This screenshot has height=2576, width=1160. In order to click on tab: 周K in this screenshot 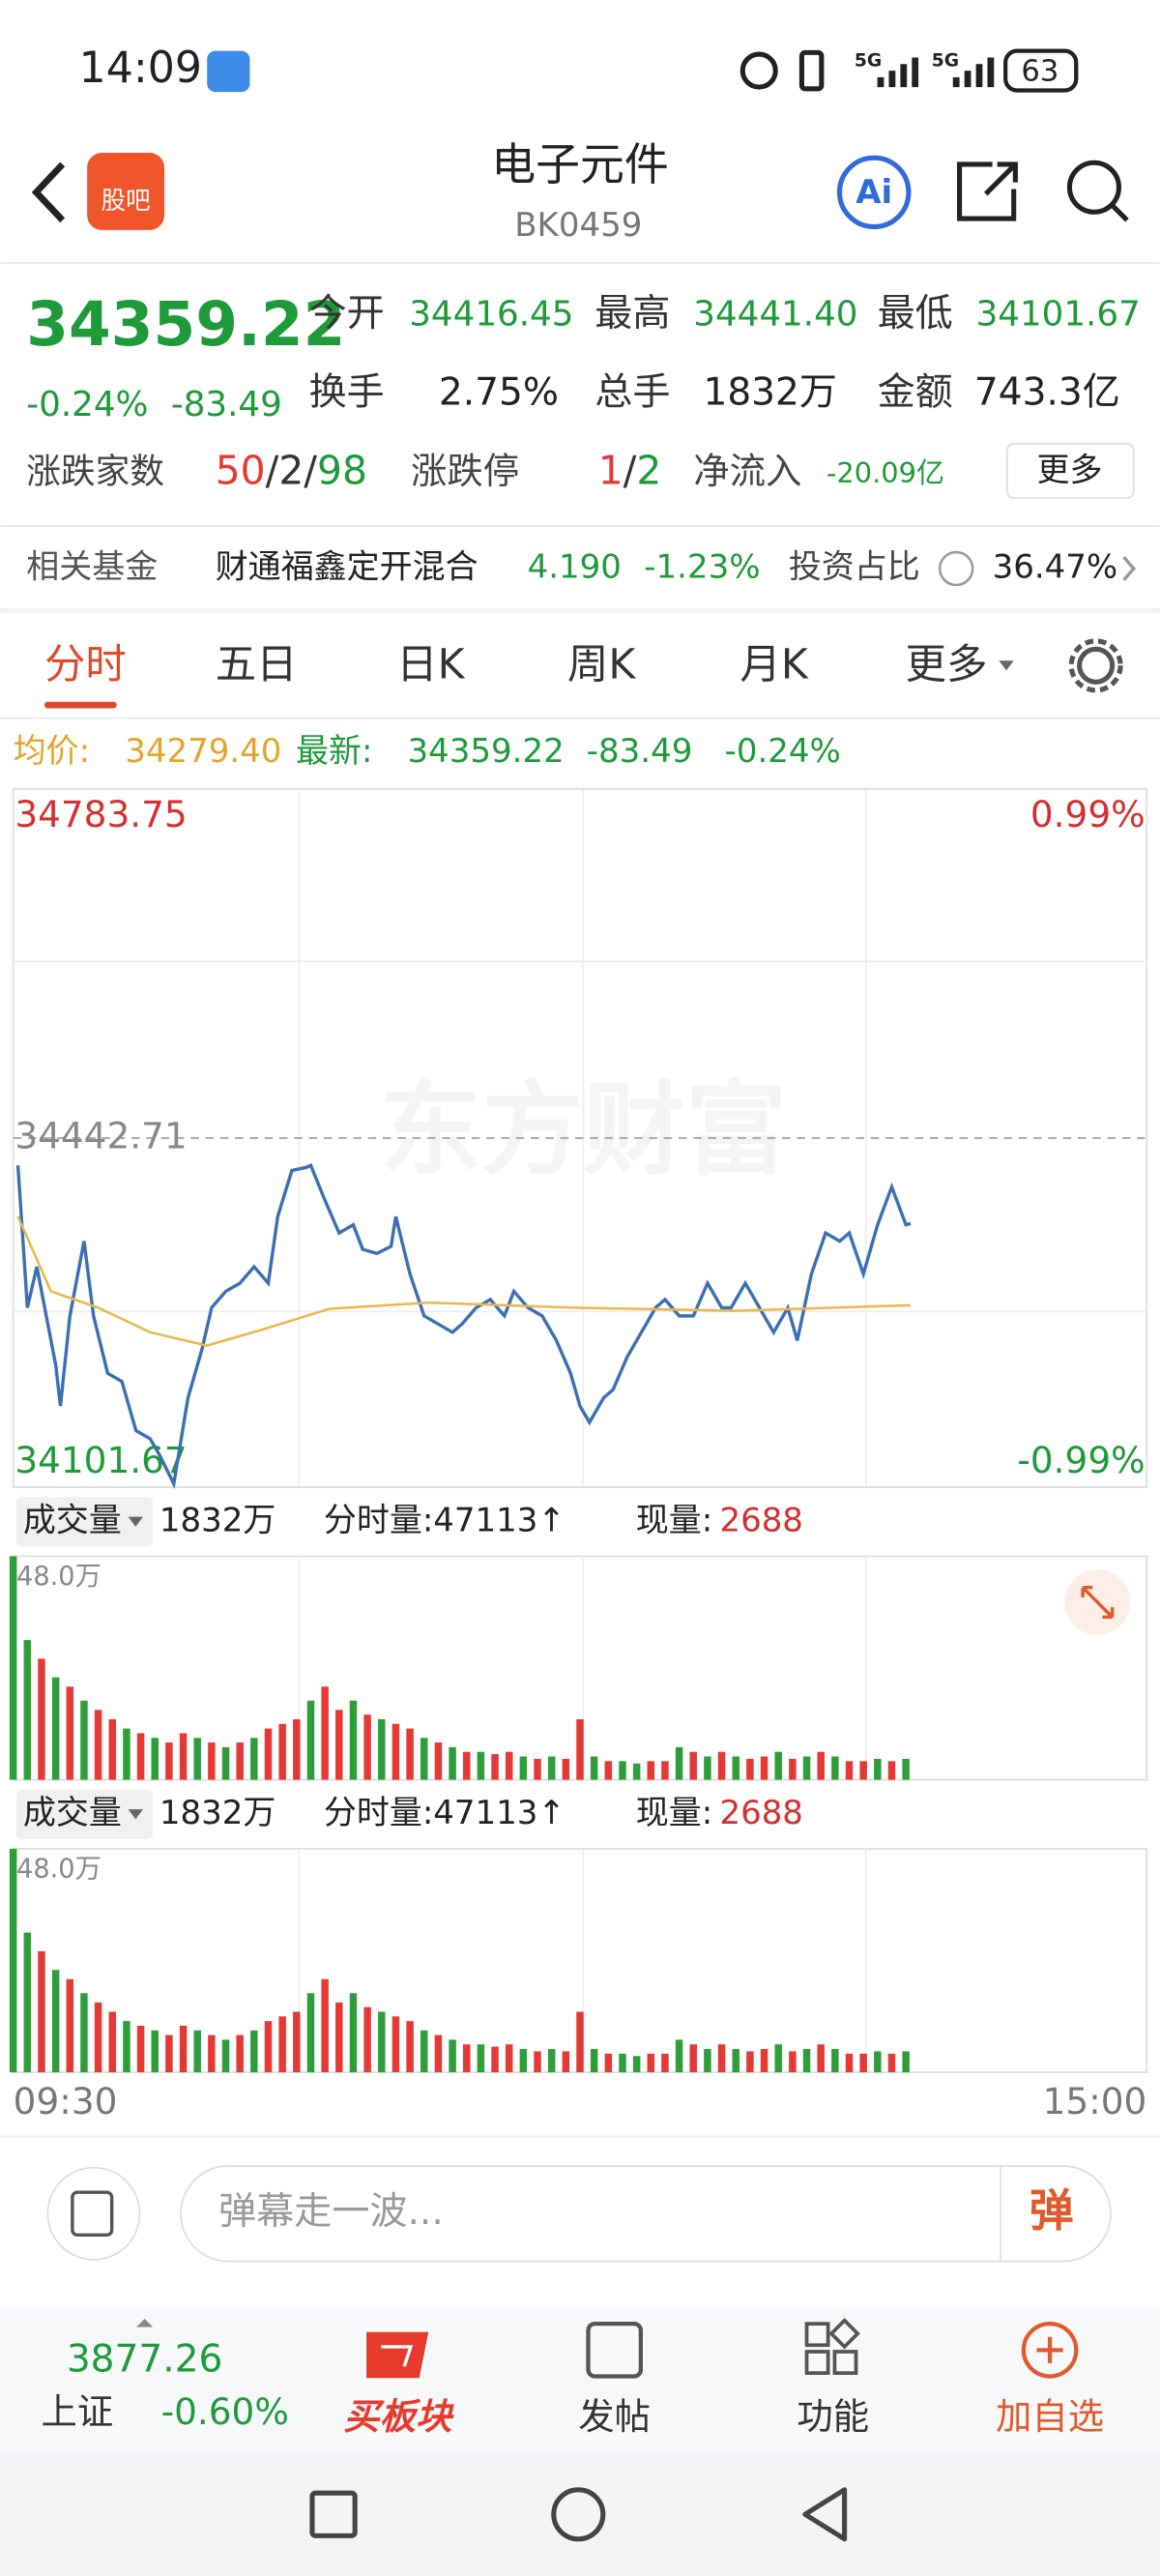, I will do `click(602, 665)`.